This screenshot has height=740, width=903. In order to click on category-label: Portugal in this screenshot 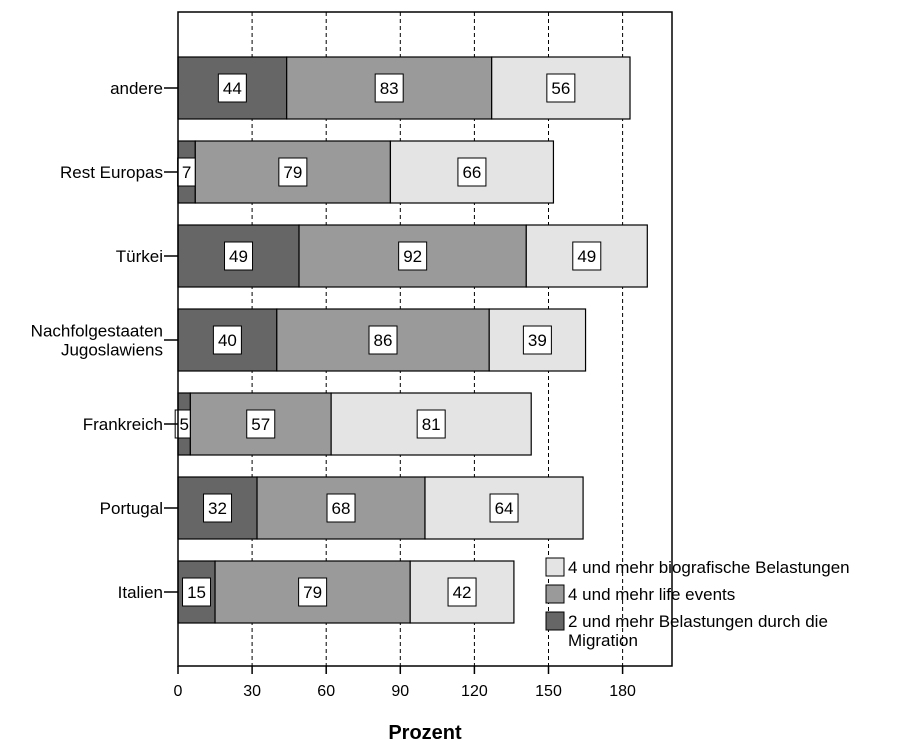, I will do `click(131, 508)`.